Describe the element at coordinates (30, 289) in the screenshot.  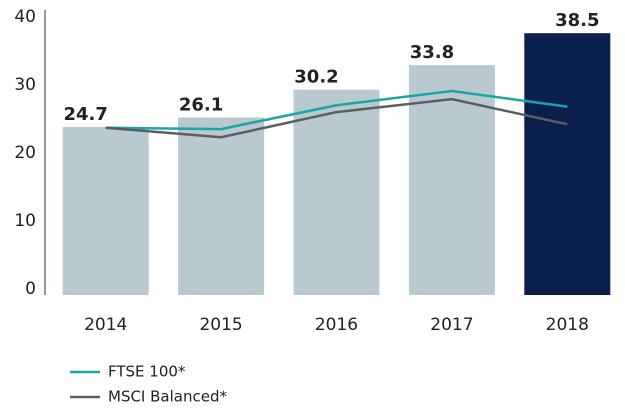
I see `y-tick-label: 0` at that location.